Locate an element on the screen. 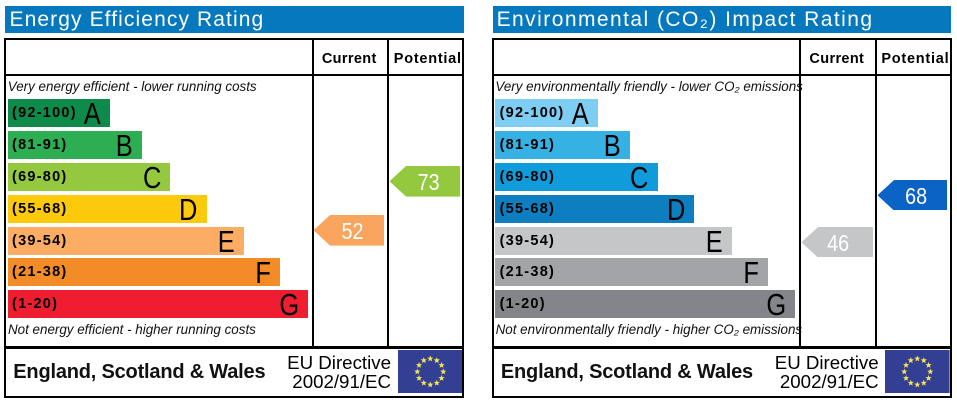 Image resolution: width=957 pixels, height=404 pixels. svg-text: 46 is located at coordinates (838, 243).